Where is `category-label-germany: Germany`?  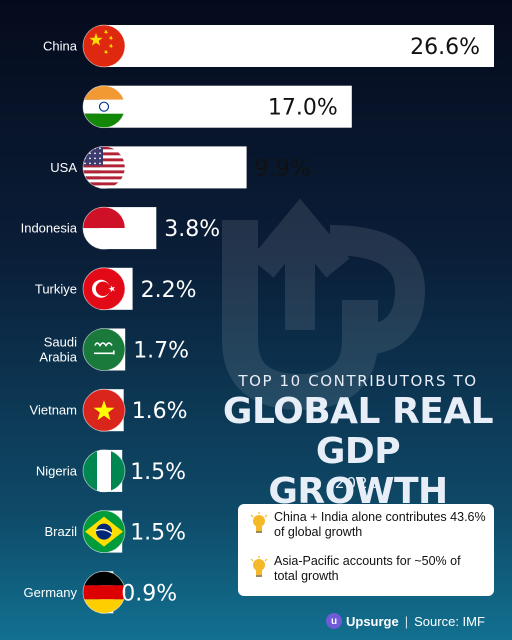 category-label-germany: Germany is located at coordinates (51, 592).